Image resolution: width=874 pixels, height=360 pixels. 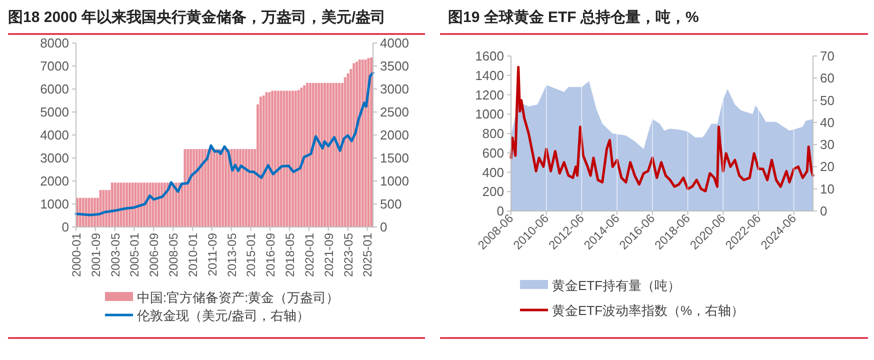 What do you see at coordinates (309, 255) in the screenshot?
I see `x-tick-label: 2020-01` at bounding box center [309, 255].